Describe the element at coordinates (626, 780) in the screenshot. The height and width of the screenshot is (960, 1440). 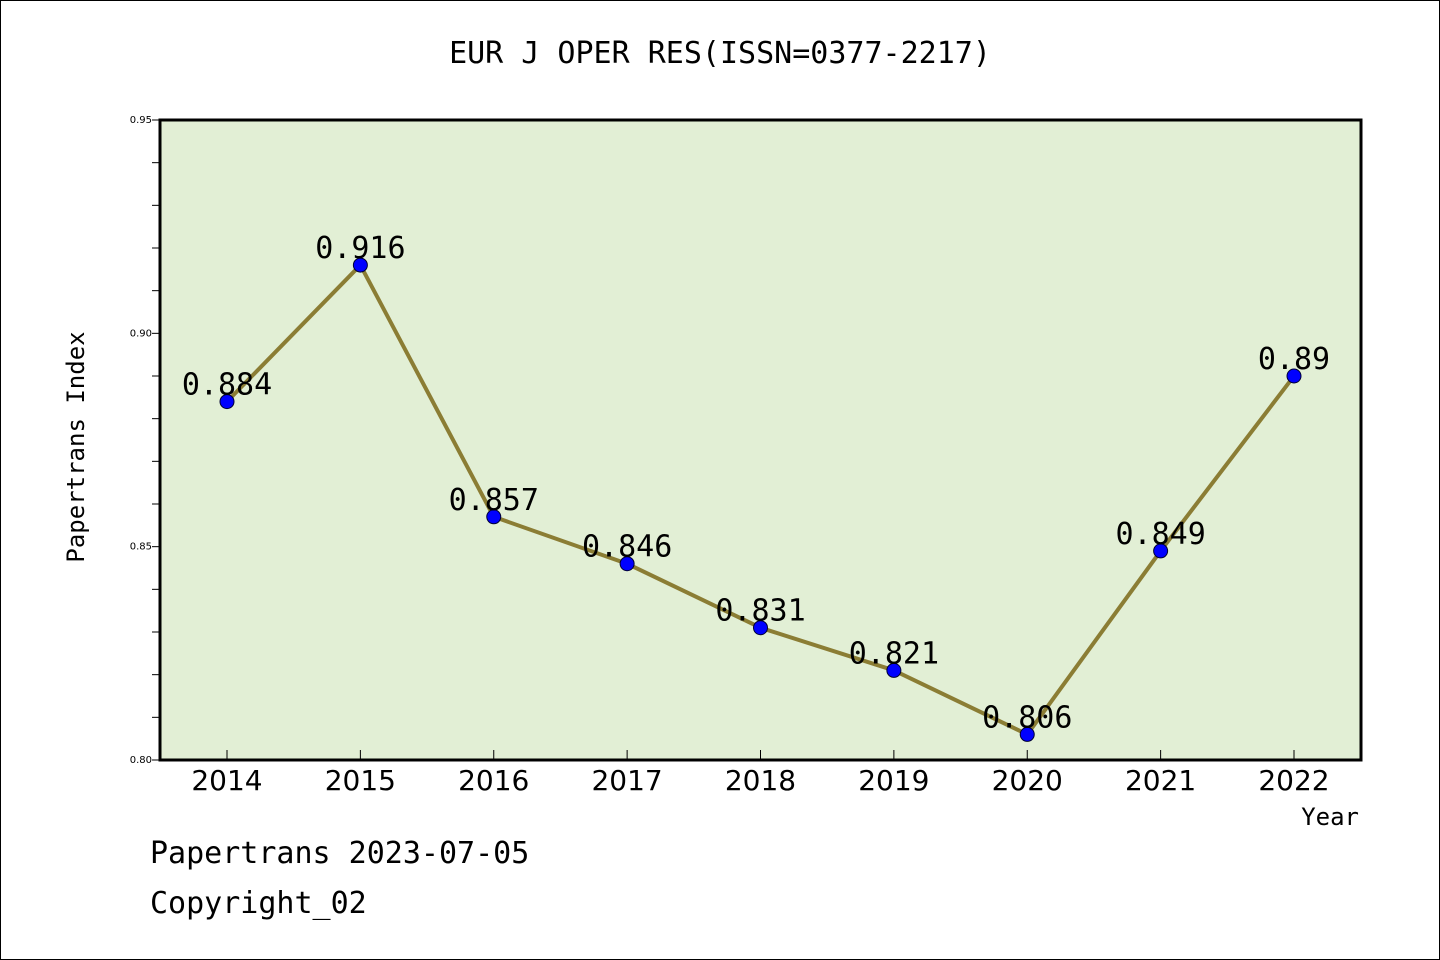
I see `x-tick-label: 2017` at that location.